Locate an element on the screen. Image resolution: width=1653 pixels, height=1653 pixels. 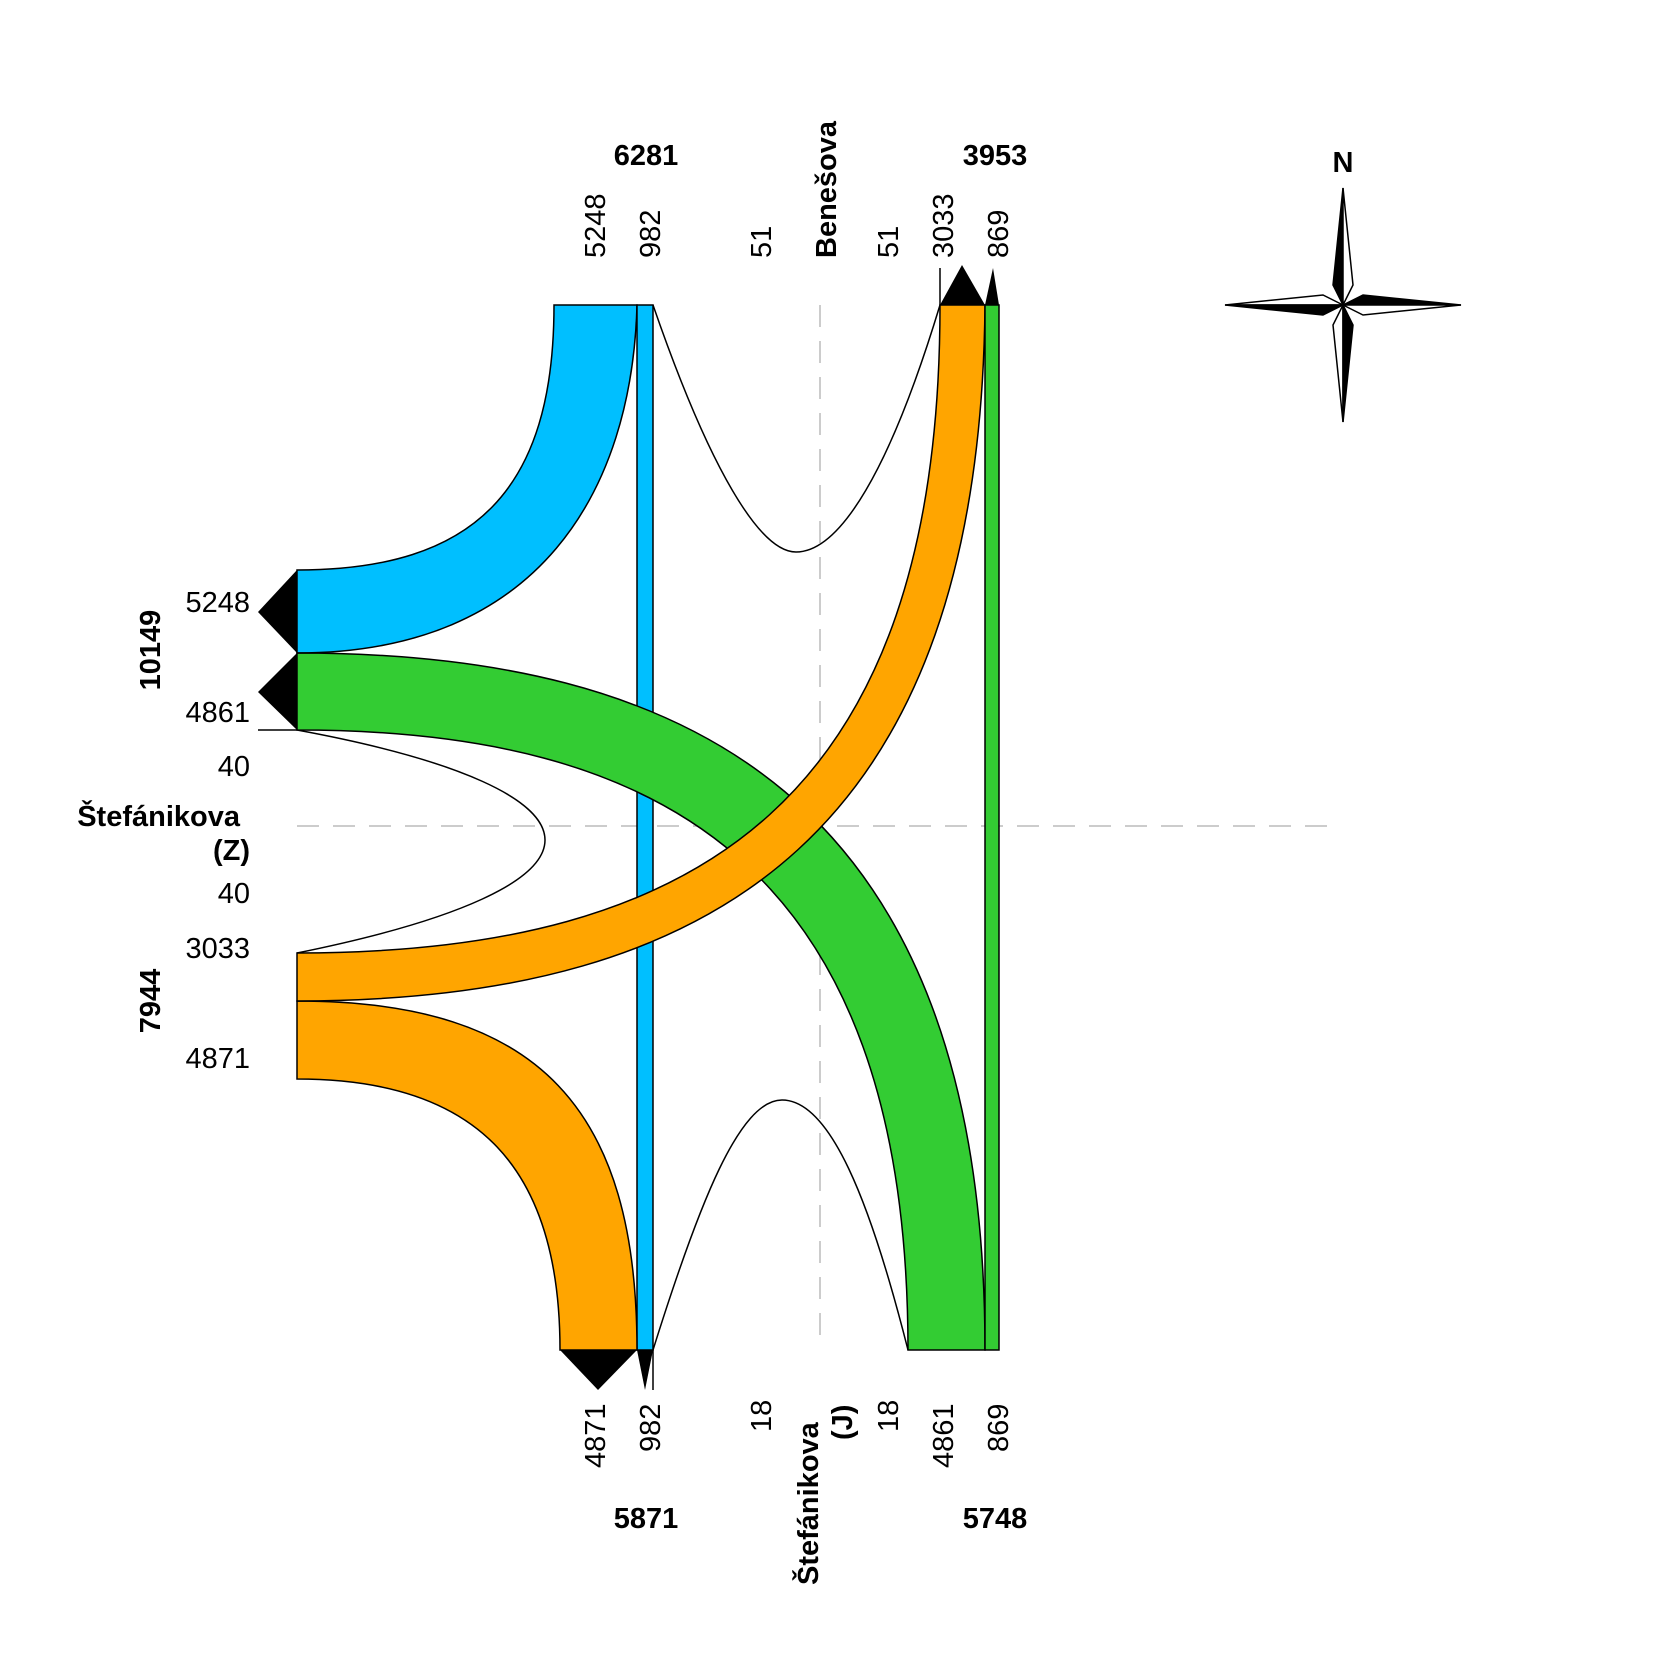
arrow-south-orange is located at coordinates (598, 1370).